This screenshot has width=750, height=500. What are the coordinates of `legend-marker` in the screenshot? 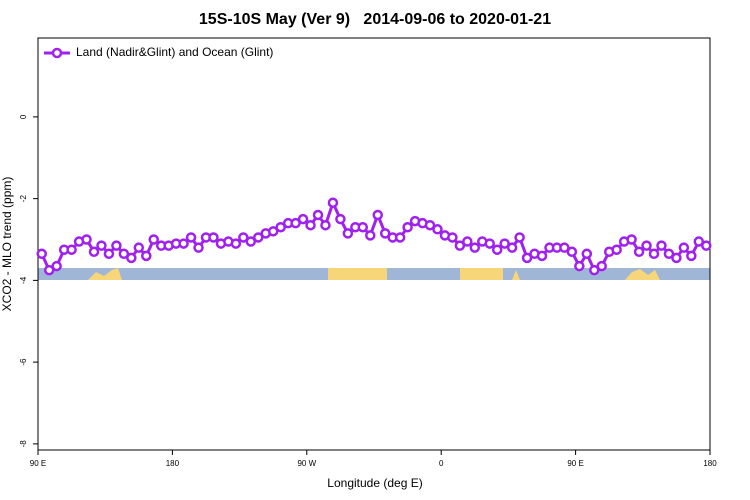 It's located at (57, 53).